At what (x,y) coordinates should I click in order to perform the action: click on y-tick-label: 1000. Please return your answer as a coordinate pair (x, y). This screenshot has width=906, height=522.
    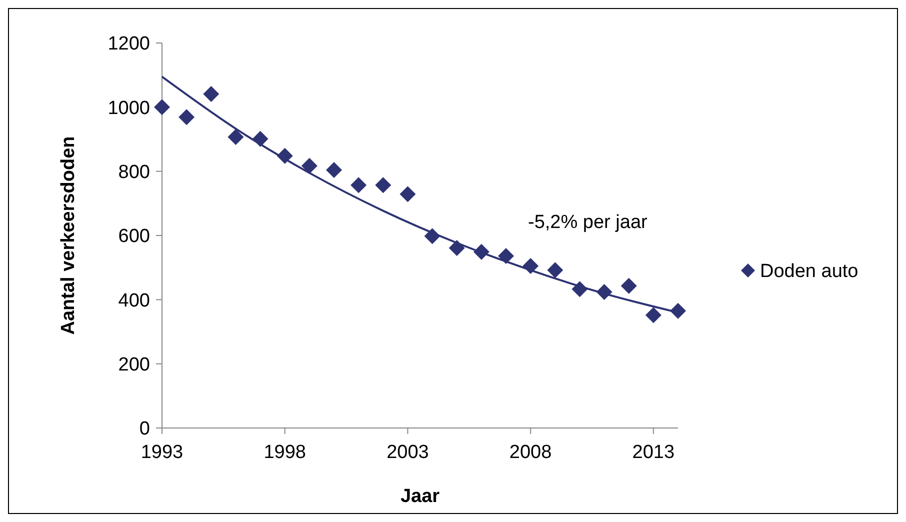
    Looking at the image, I should click on (129, 108).